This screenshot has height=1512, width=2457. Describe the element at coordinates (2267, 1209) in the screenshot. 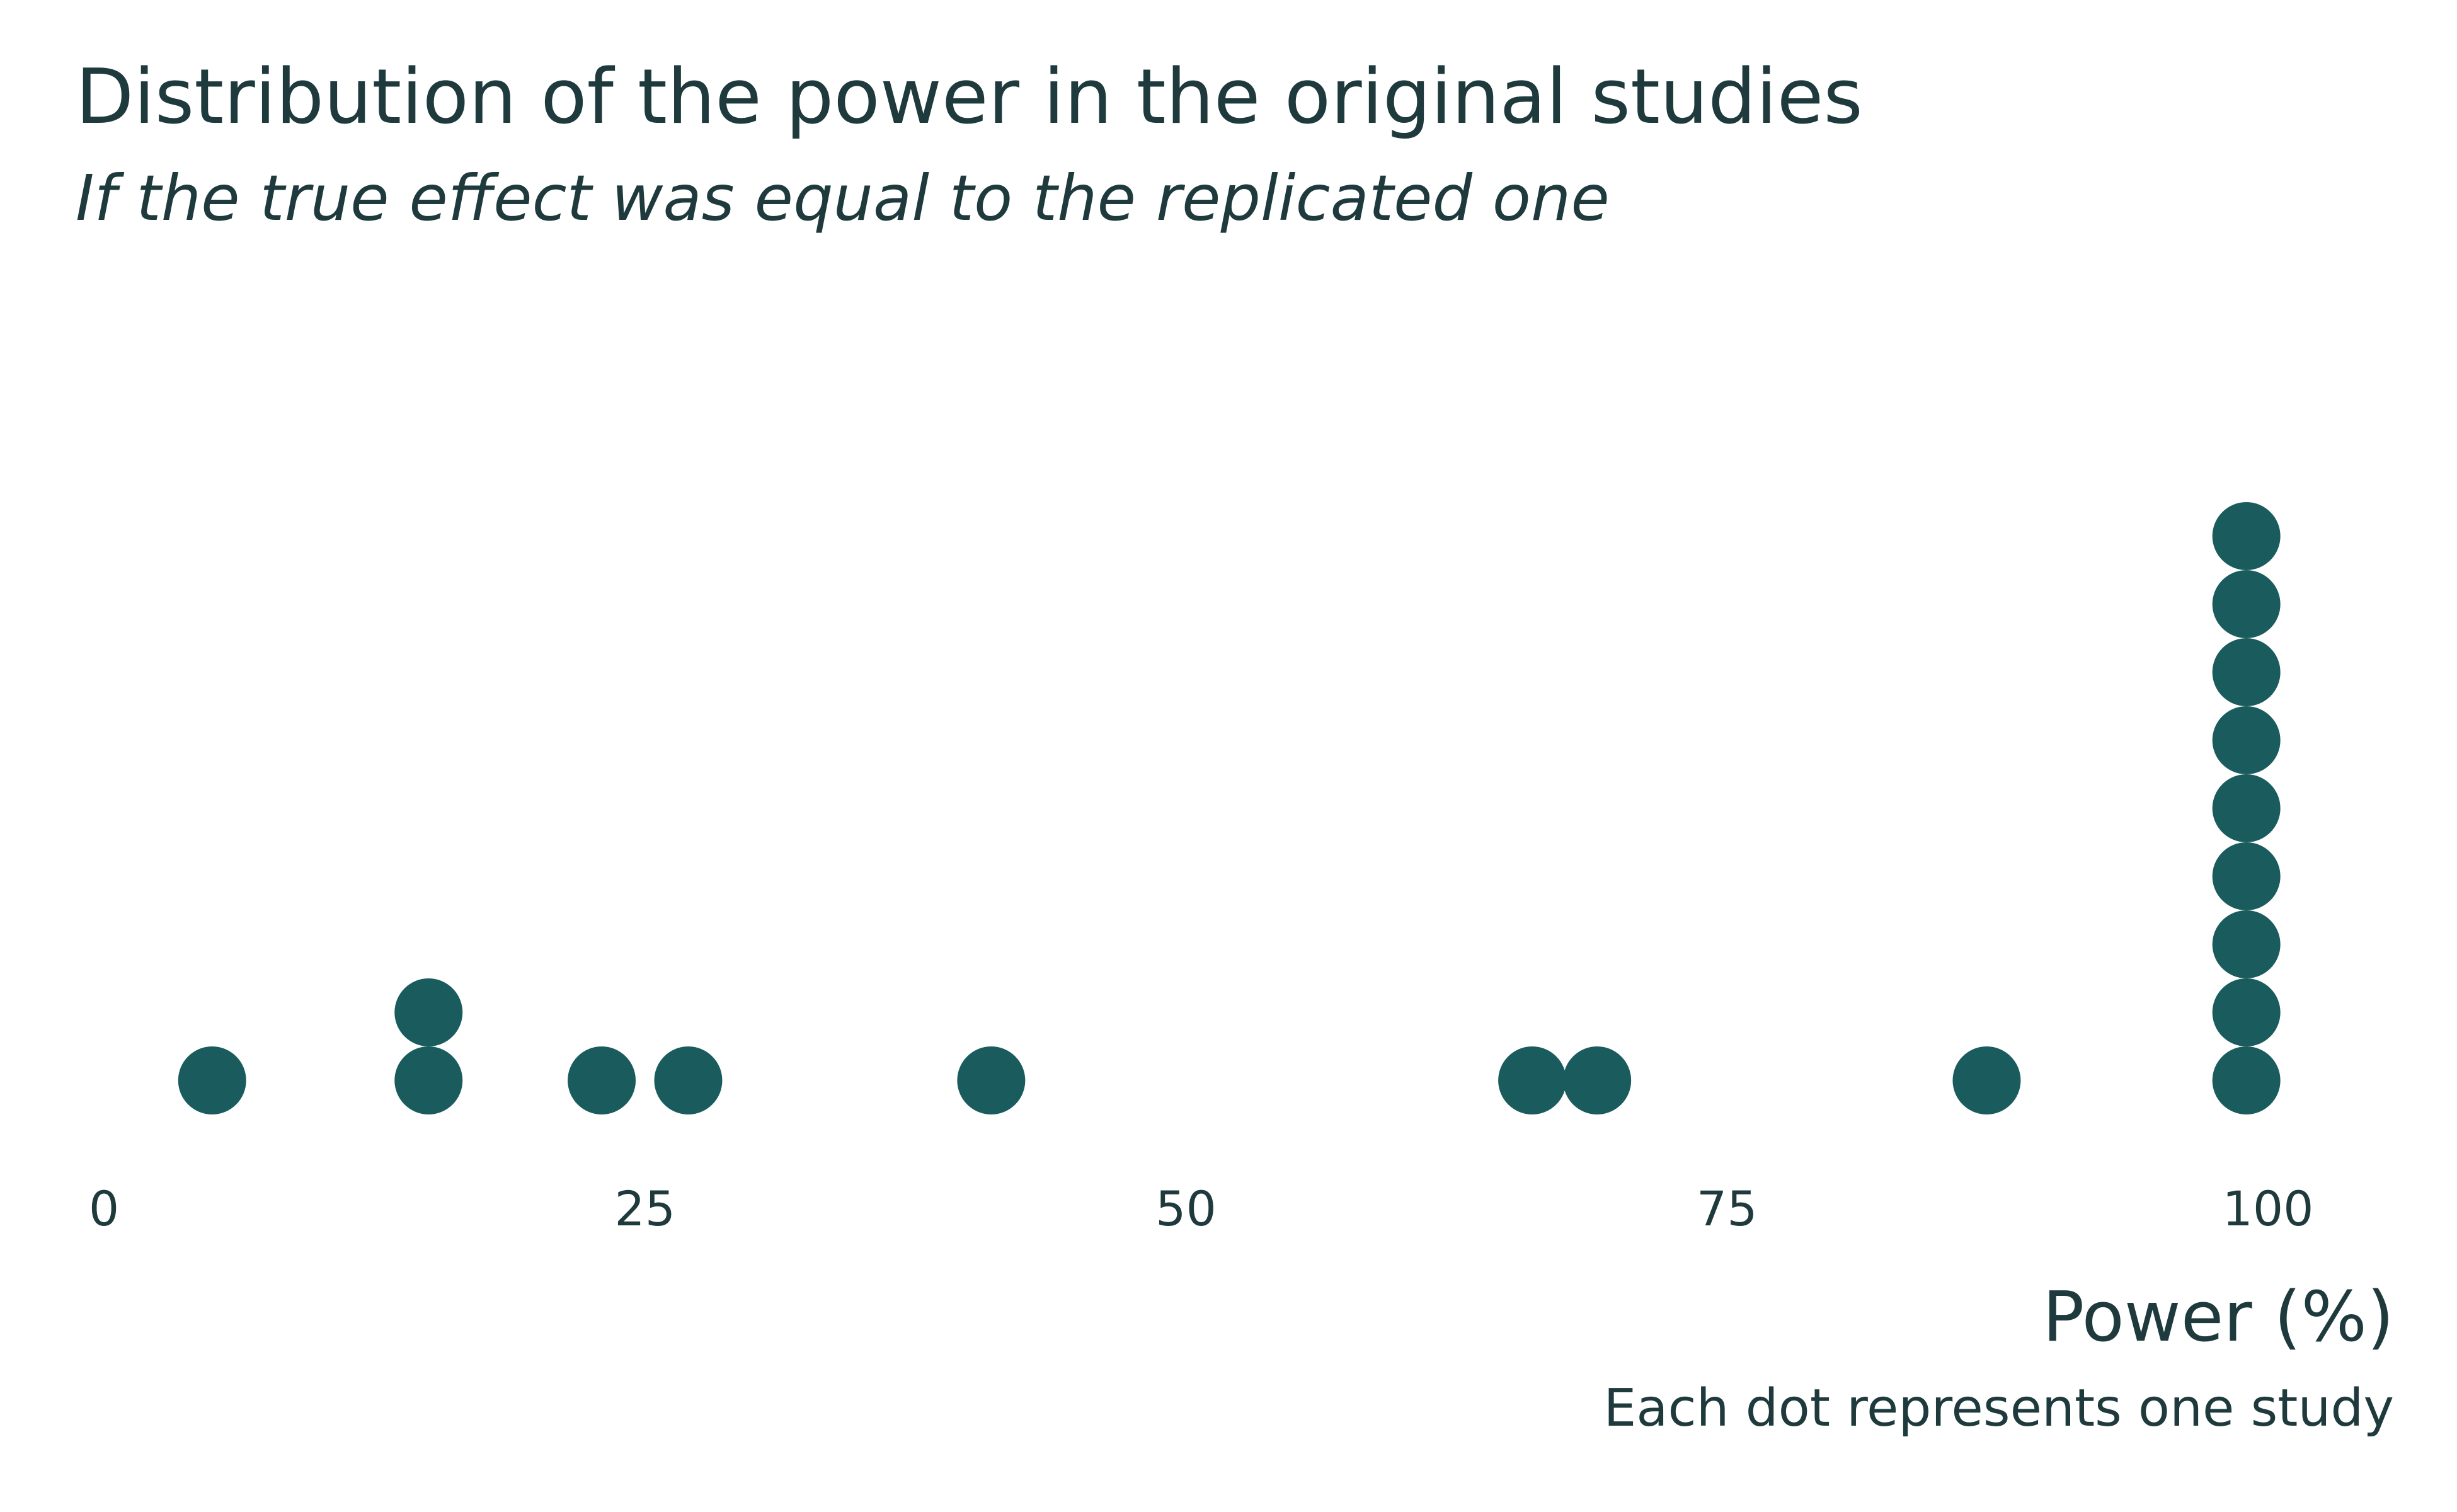

I see `x-tick-label: 100` at that location.